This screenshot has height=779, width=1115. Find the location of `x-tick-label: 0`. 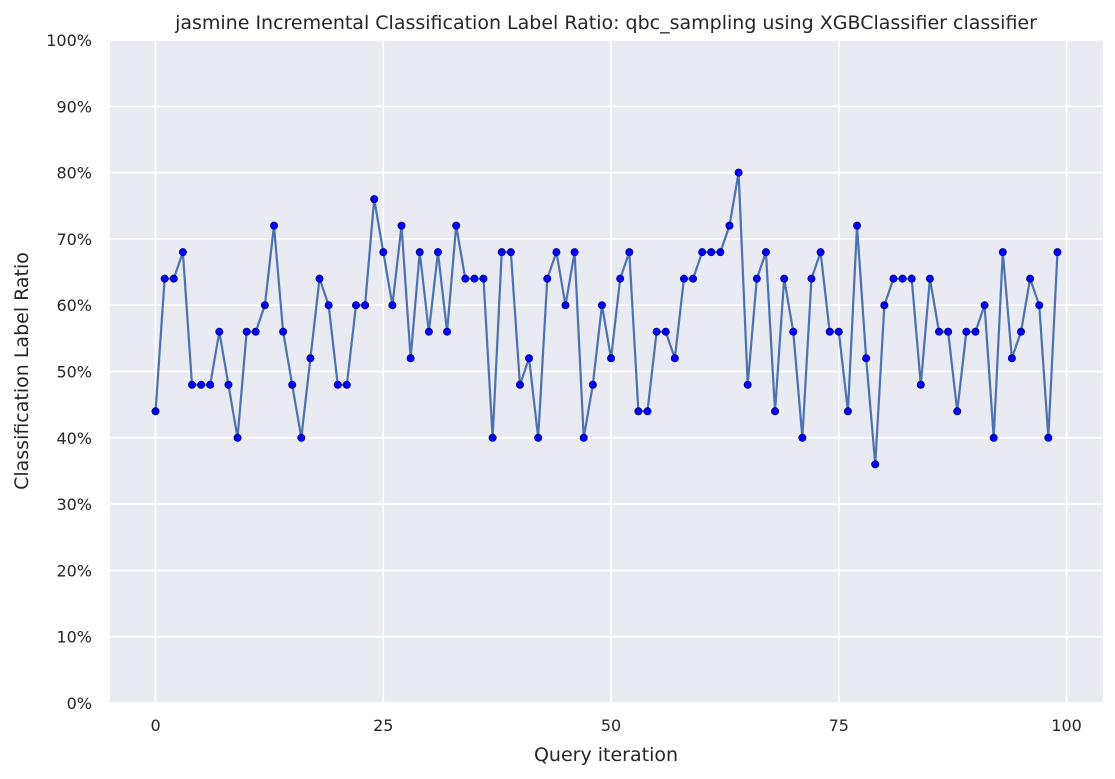

x-tick-label: 0 is located at coordinates (155, 725).